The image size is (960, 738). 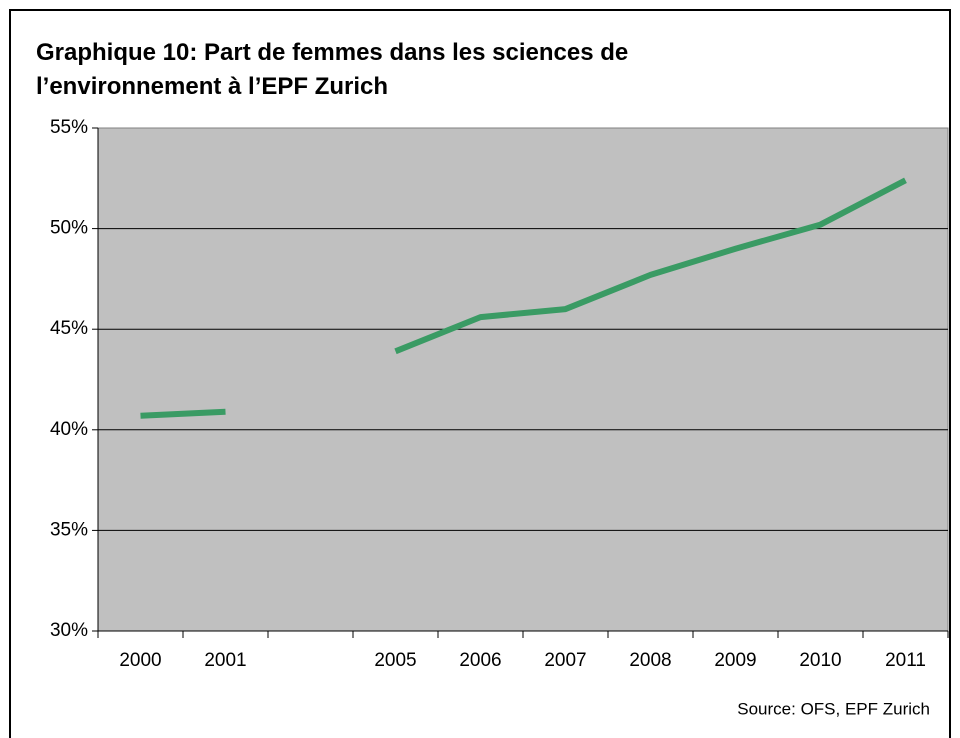 What do you see at coordinates (833, 708) in the screenshot?
I see `source: Source: OFS, EPF Zurich` at bounding box center [833, 708].